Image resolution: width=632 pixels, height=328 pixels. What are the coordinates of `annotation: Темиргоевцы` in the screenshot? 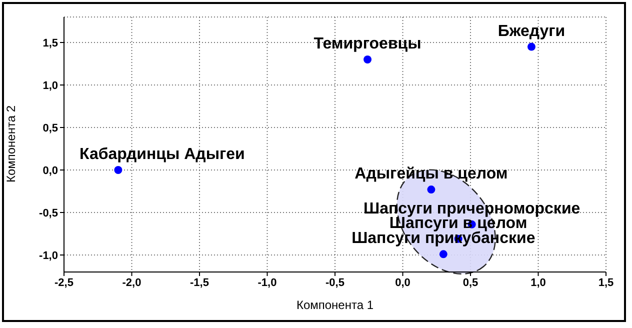 It's located at (368, 44).